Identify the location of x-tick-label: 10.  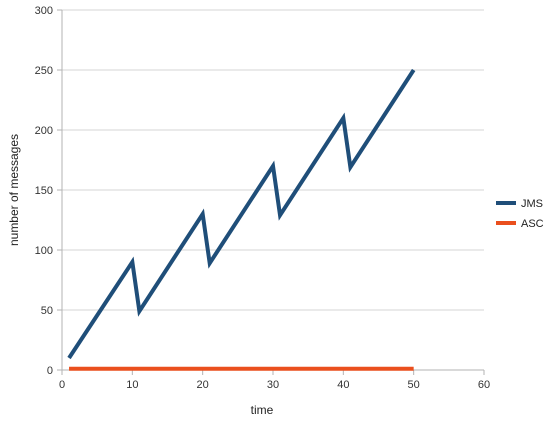
(132, 385).